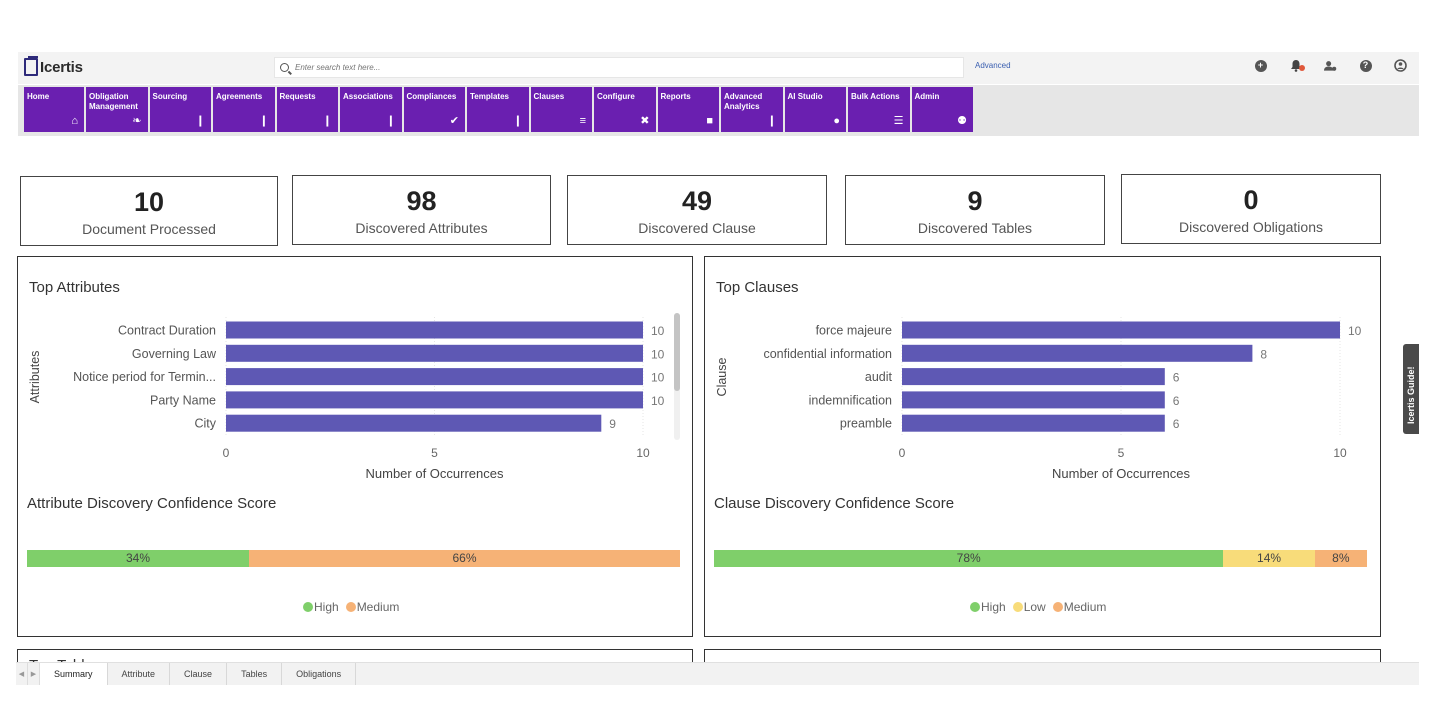 Image resolution: width=1435 pixels, height=713 pixels. I want to click on nav-item-reports: Reports ■, so click(688, 109).